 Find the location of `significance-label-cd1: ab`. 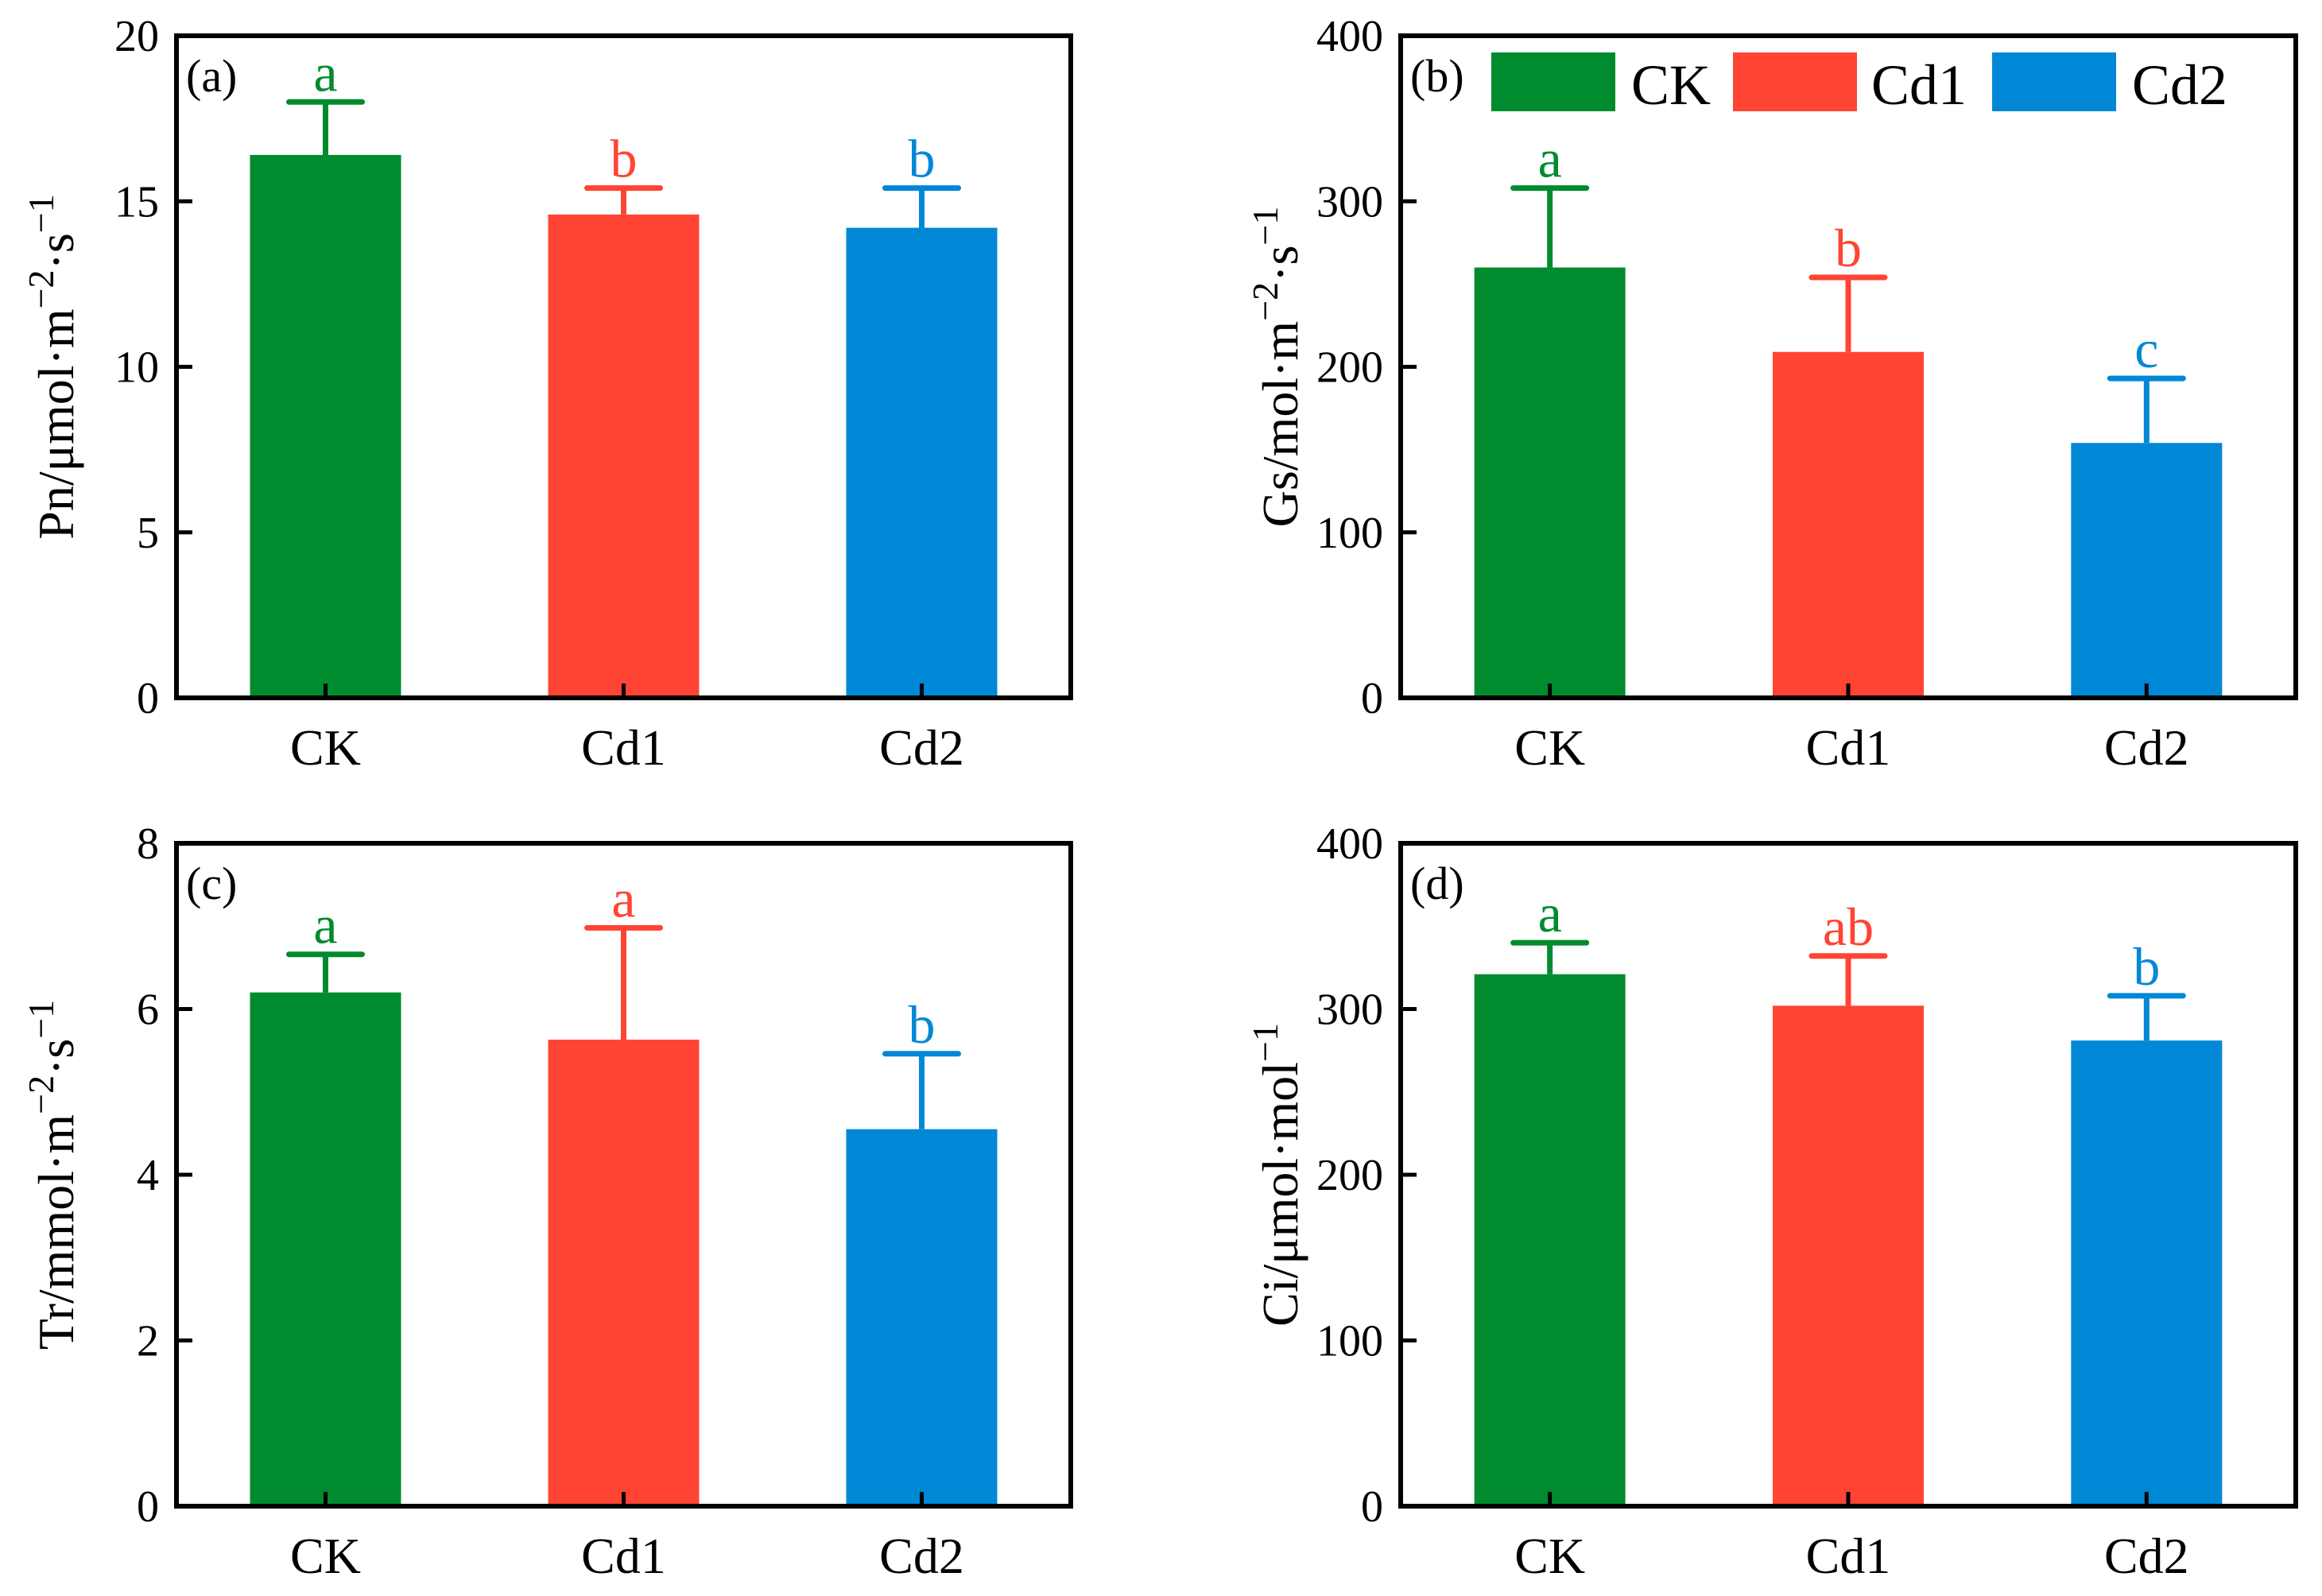

significance-label-cd1: ab is located at coordinates (1848, 927).